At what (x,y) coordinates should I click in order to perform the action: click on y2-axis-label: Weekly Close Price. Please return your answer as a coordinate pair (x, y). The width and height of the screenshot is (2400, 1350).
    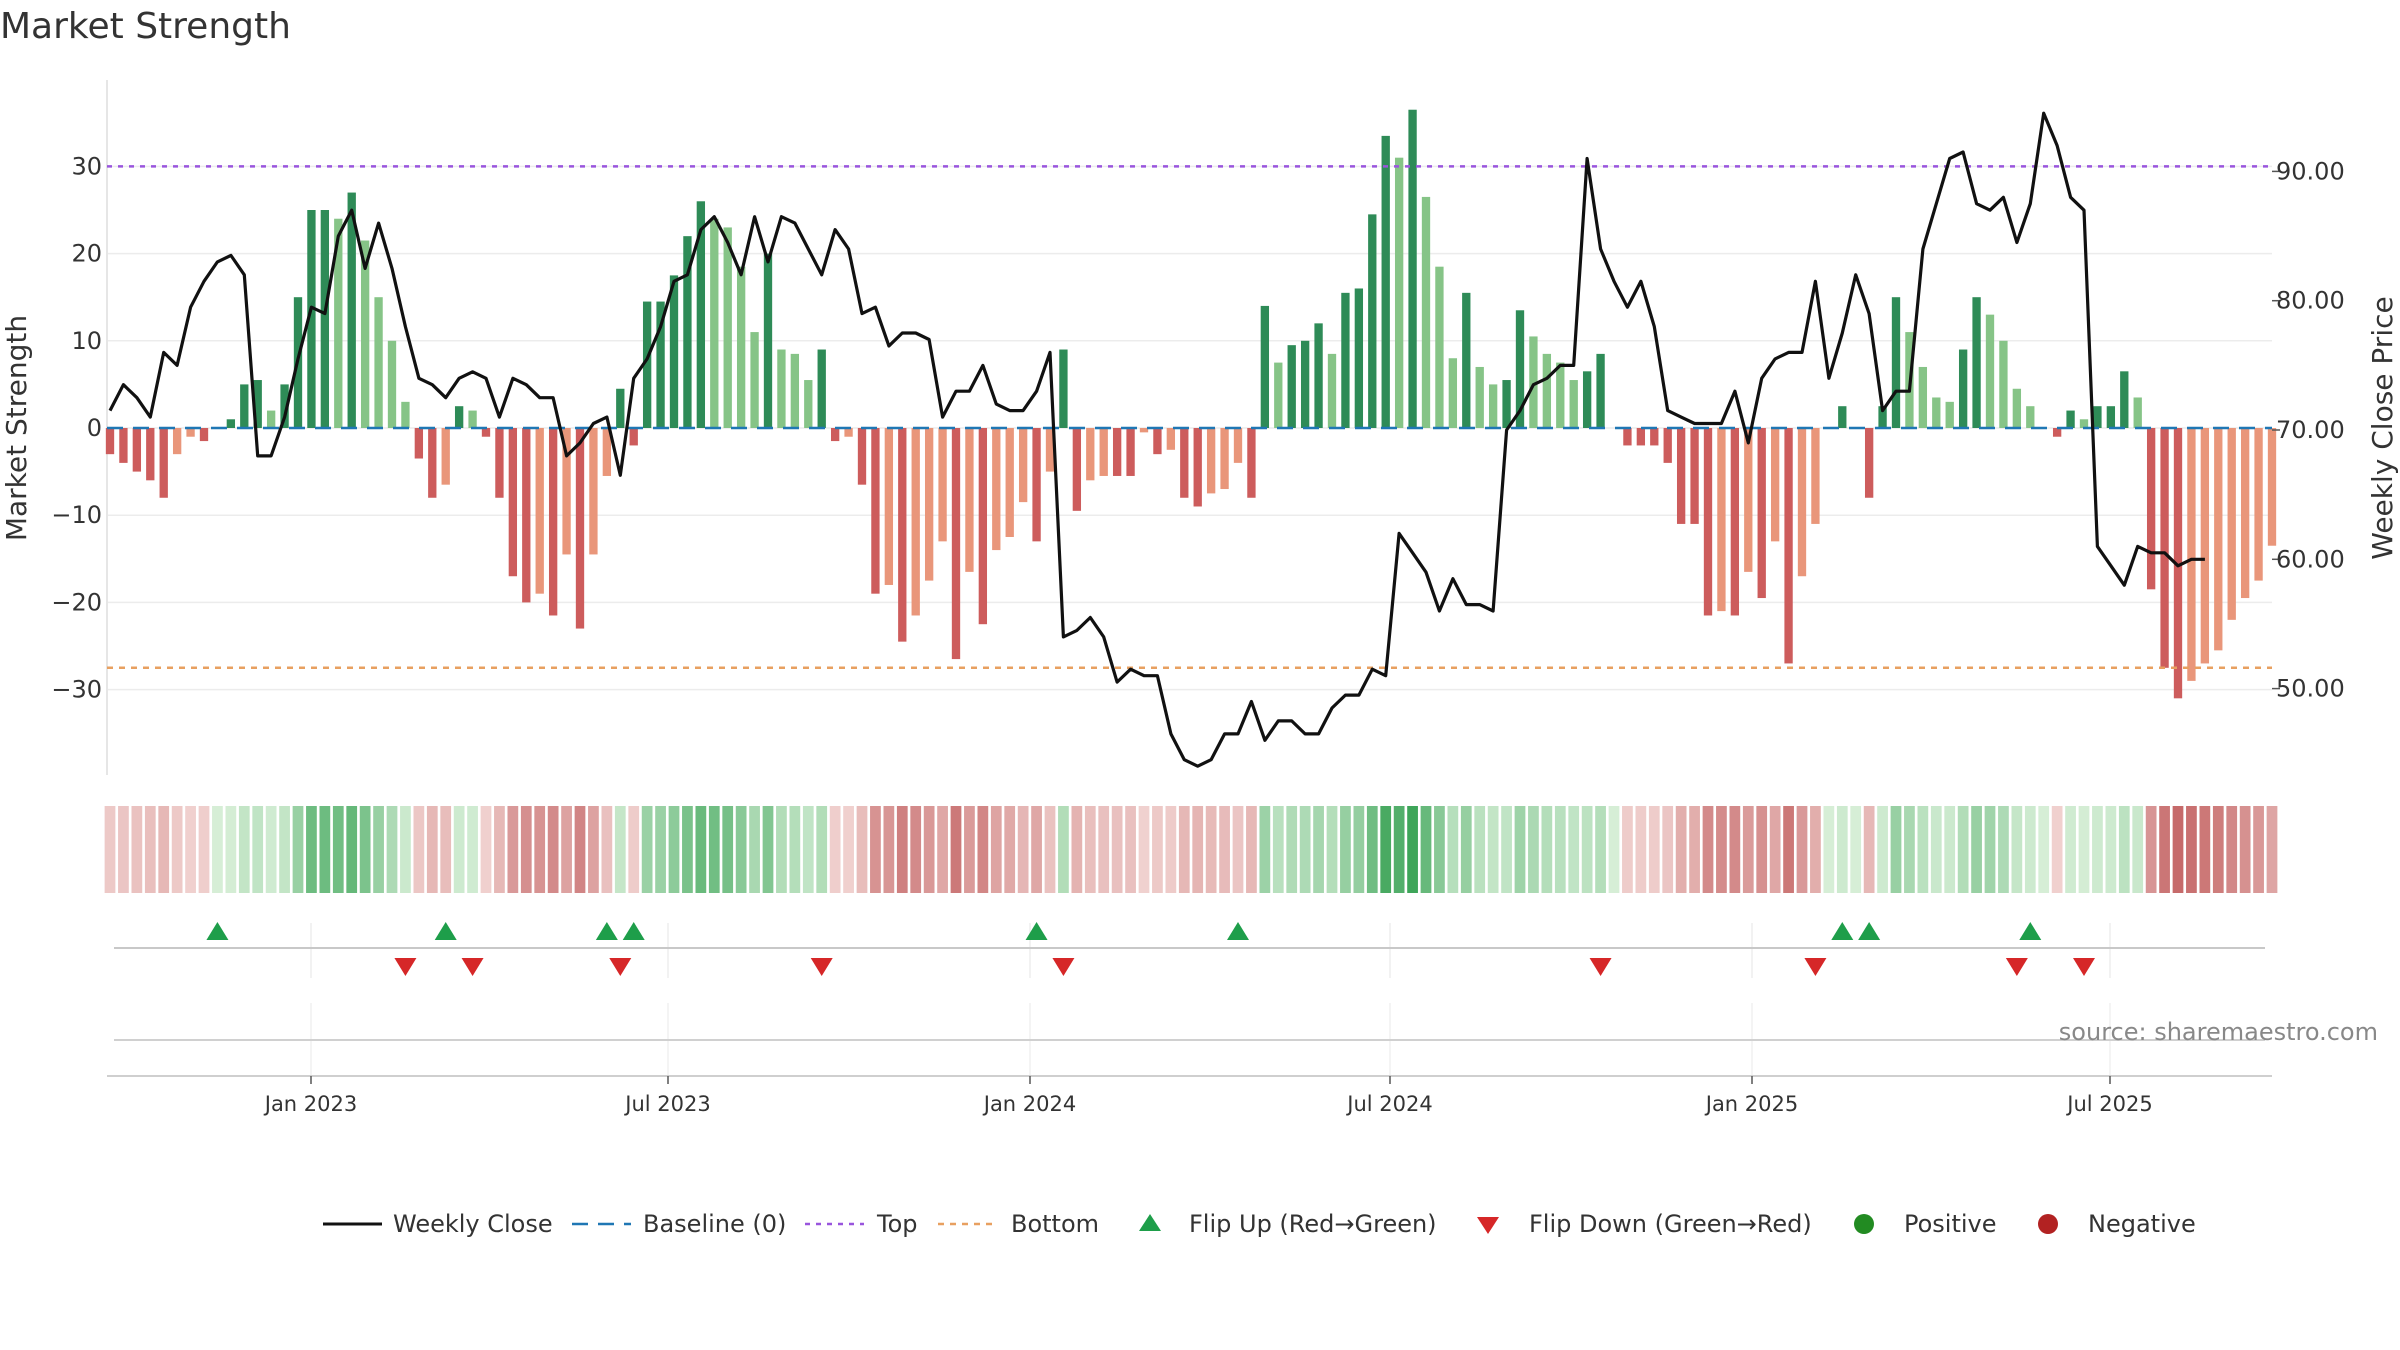
    Looking at the image, I should click on (2382, 427).